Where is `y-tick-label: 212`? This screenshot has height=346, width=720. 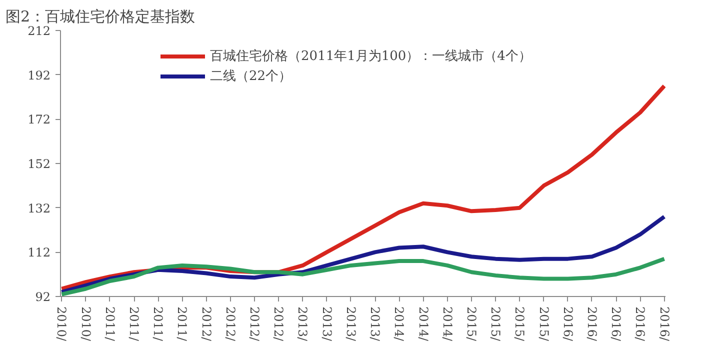
y-tick-label: 212 is located at coordinates (39, 31).